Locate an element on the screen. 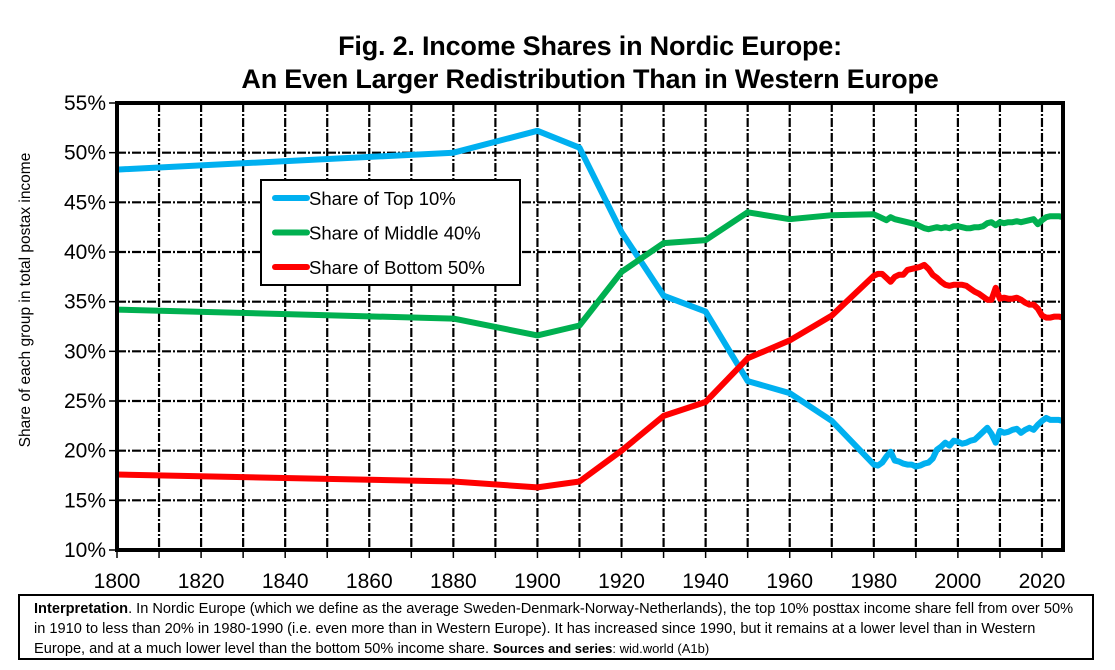  y-tick-label: 20% is located at coordinates (85, 451).